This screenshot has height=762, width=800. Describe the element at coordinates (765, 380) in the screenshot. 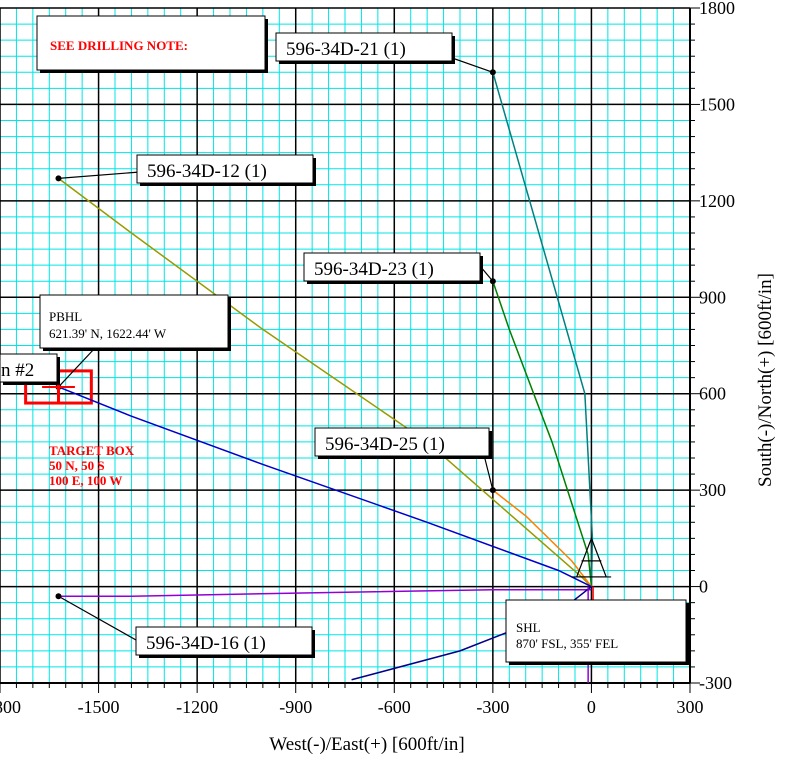

I see `y-axis-label: South(-)/North(+) [600ft/in]` at that location.